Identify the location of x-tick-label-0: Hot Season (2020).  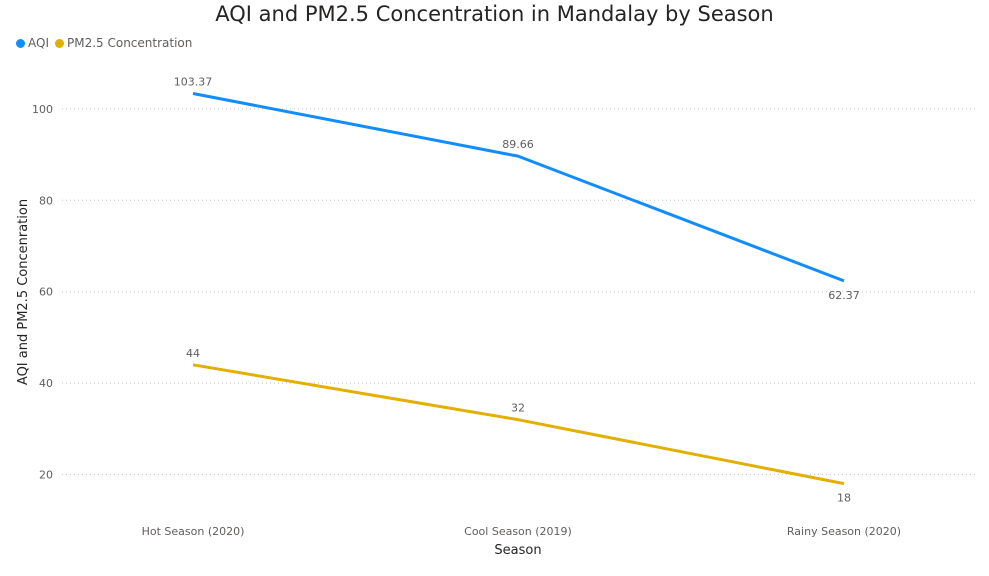
(193, 531).